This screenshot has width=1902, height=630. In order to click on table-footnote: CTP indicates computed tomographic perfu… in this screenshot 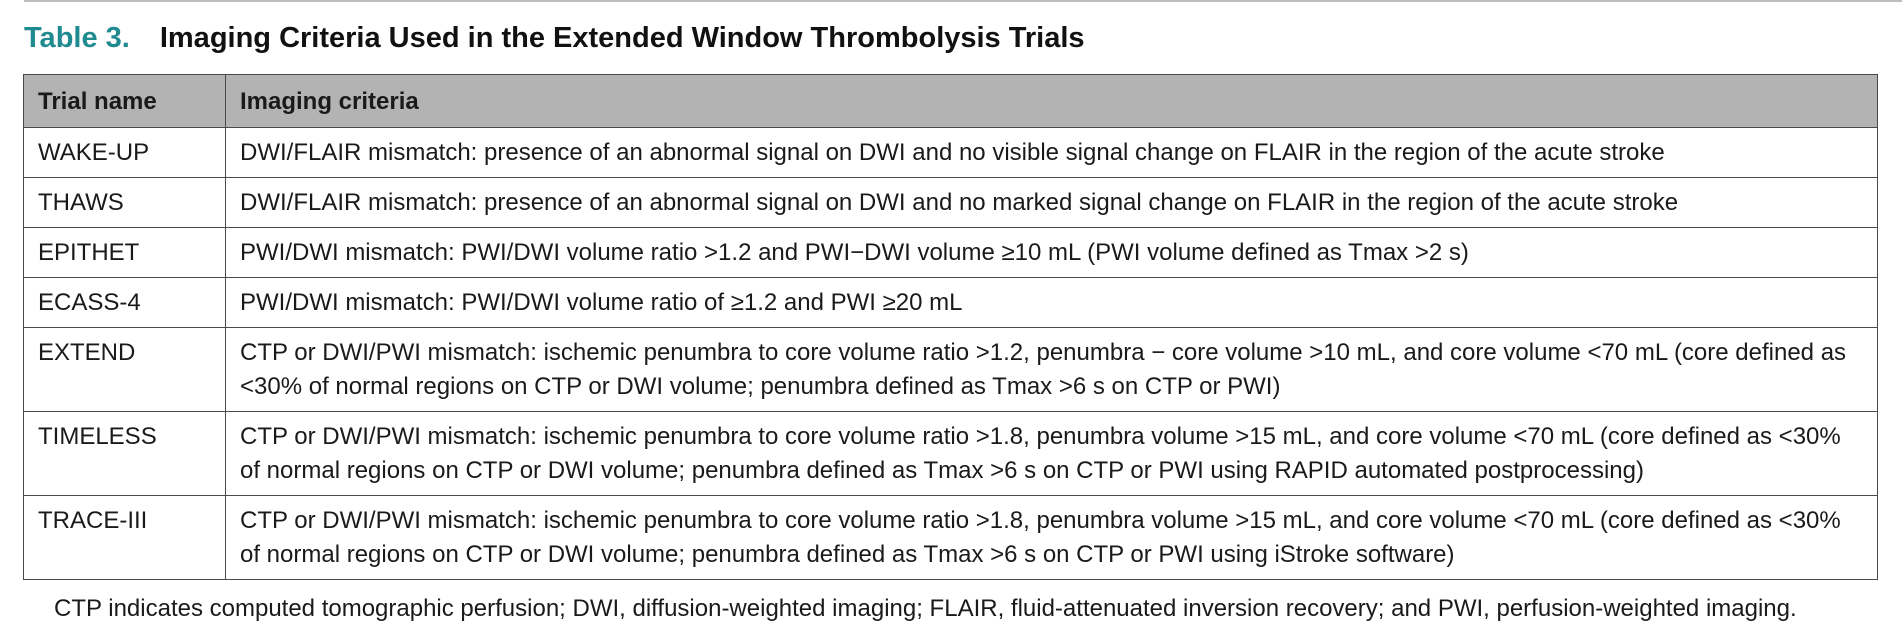, I will do `click(925, 608)`.